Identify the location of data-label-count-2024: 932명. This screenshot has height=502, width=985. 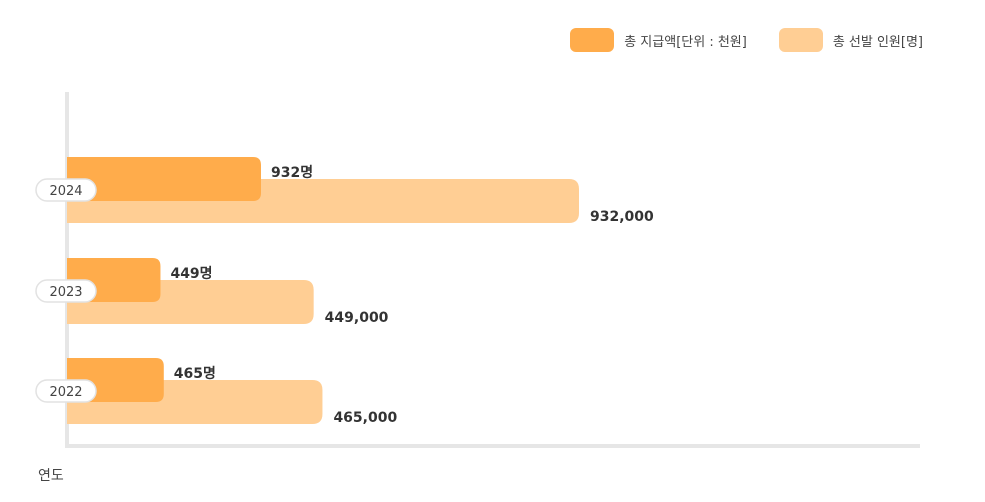
(292, 172).